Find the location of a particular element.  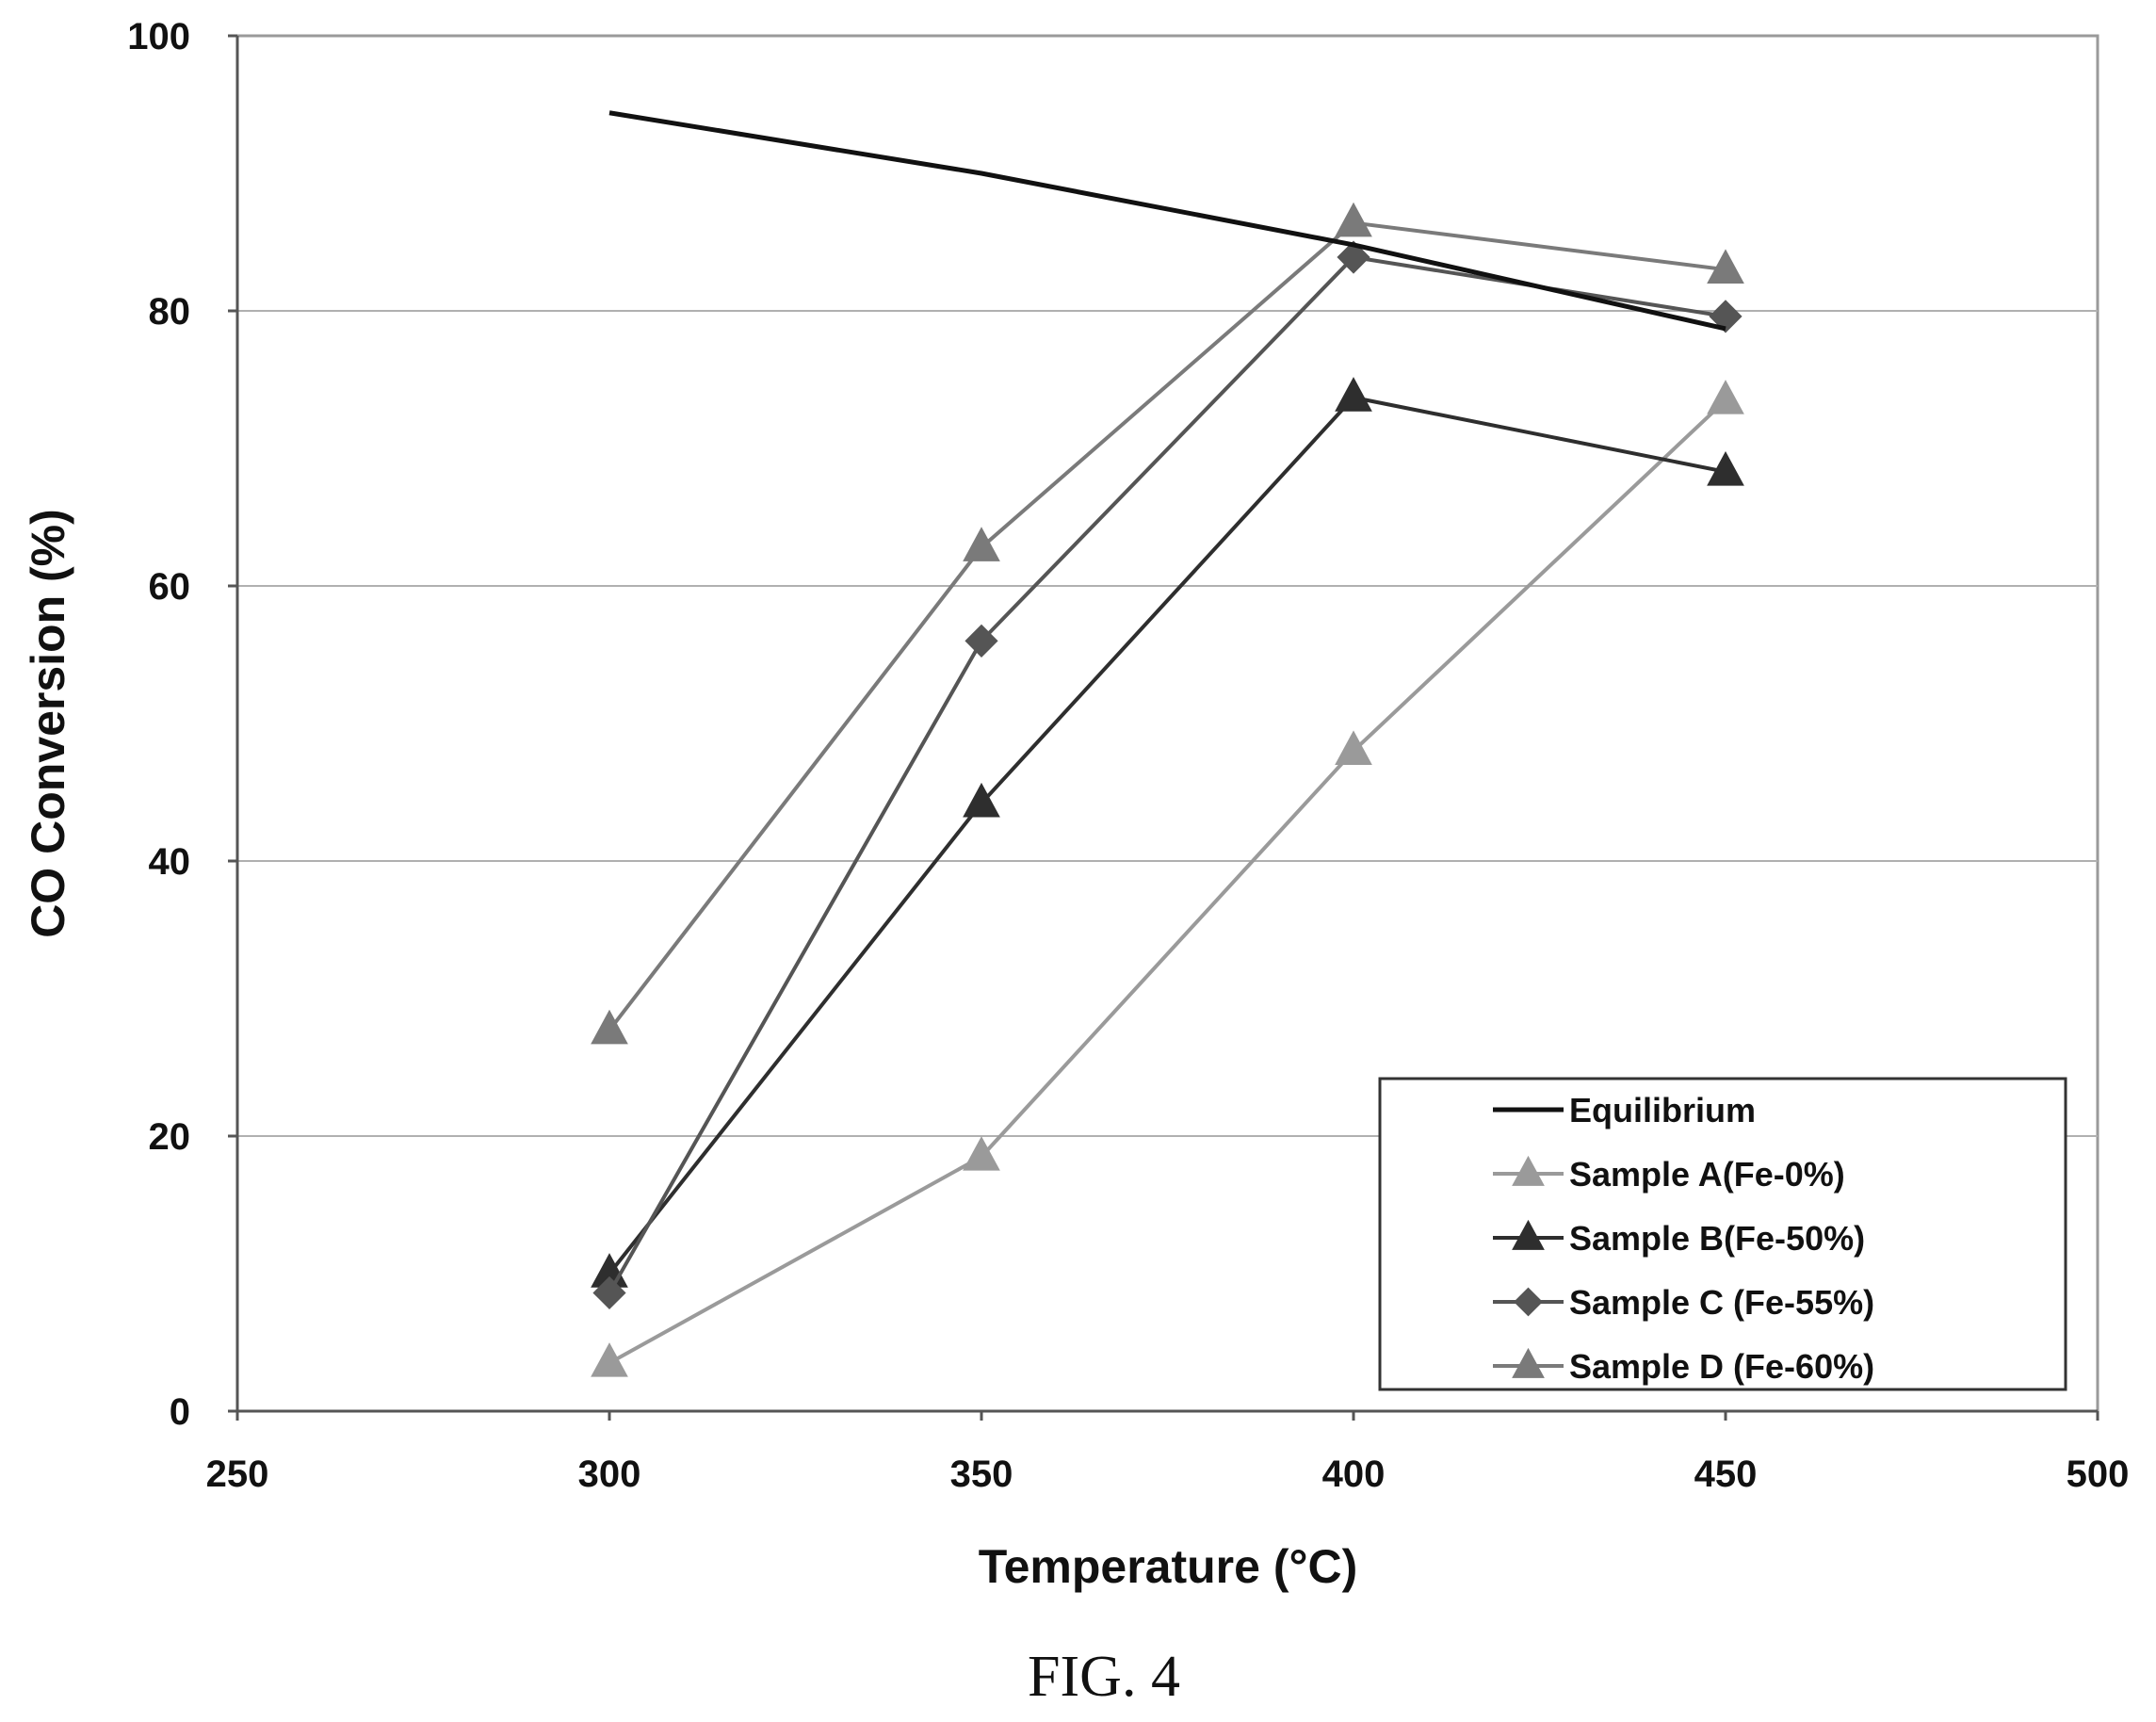

y-tick-label: 20 is located at coordinates (170, 1137).